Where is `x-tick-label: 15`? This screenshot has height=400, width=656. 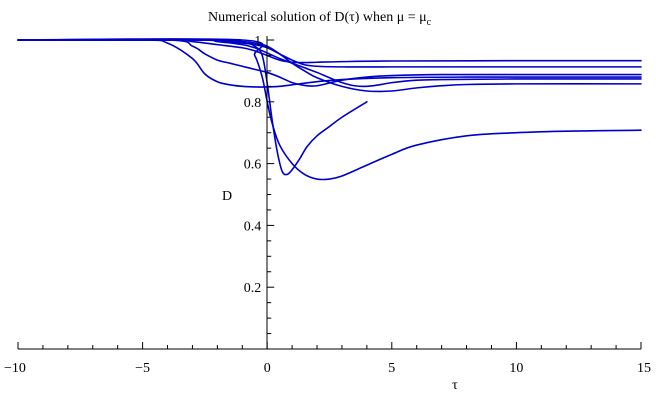 x-tick-label: 15 is located at coordinates (644, 368).